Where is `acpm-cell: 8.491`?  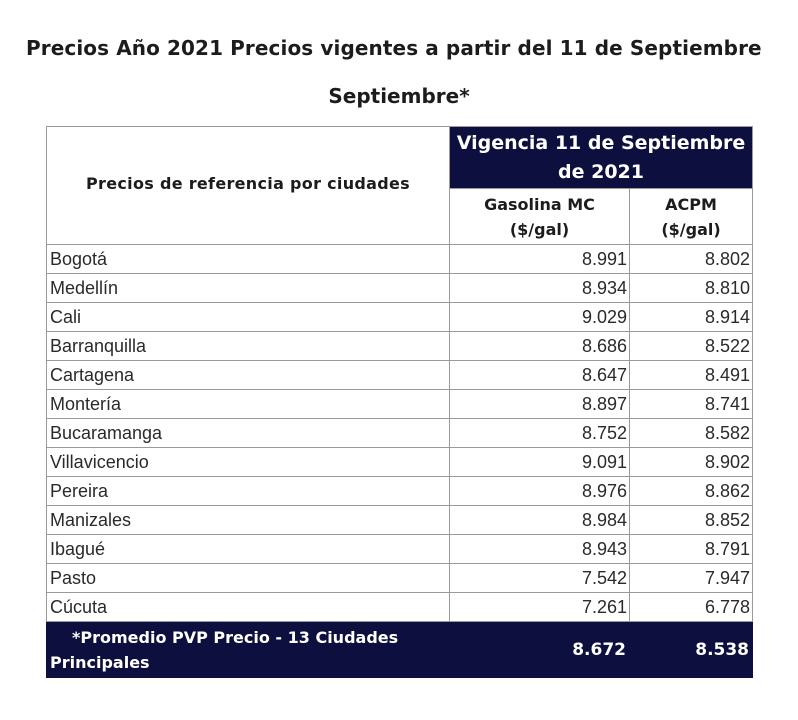 acpm-cell: 8.491 is located at coordinates (691, 375).